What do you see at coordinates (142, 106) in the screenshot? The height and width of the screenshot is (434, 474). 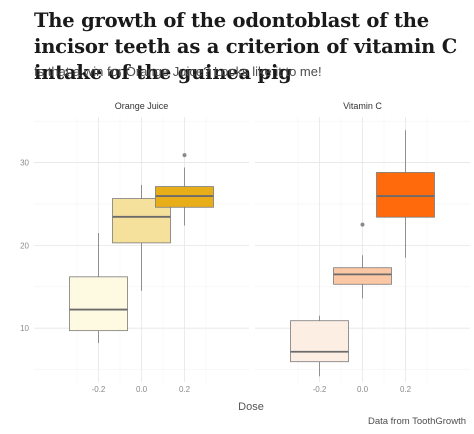 I see `panel-strip-label: Orange Juice` at bounding box center [142, 106].